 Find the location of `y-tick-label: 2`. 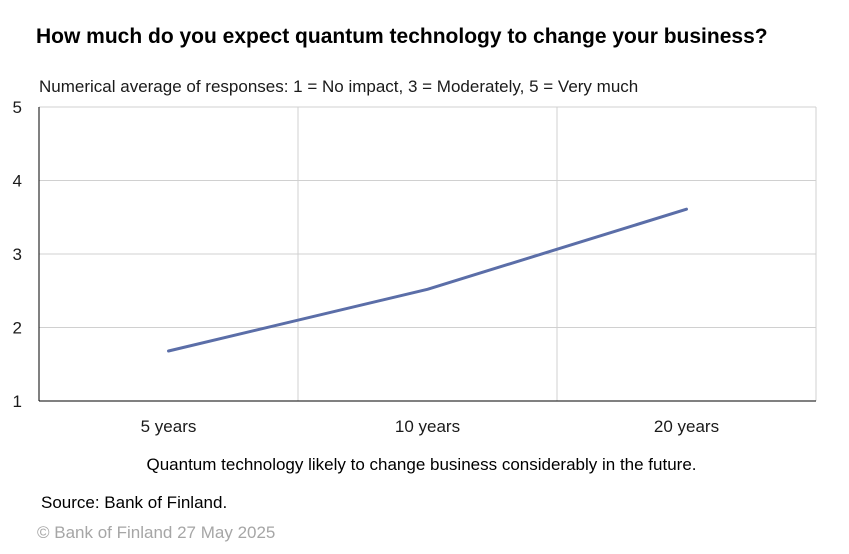

y-tick-label: 2 is located at coordinates (17, 328).